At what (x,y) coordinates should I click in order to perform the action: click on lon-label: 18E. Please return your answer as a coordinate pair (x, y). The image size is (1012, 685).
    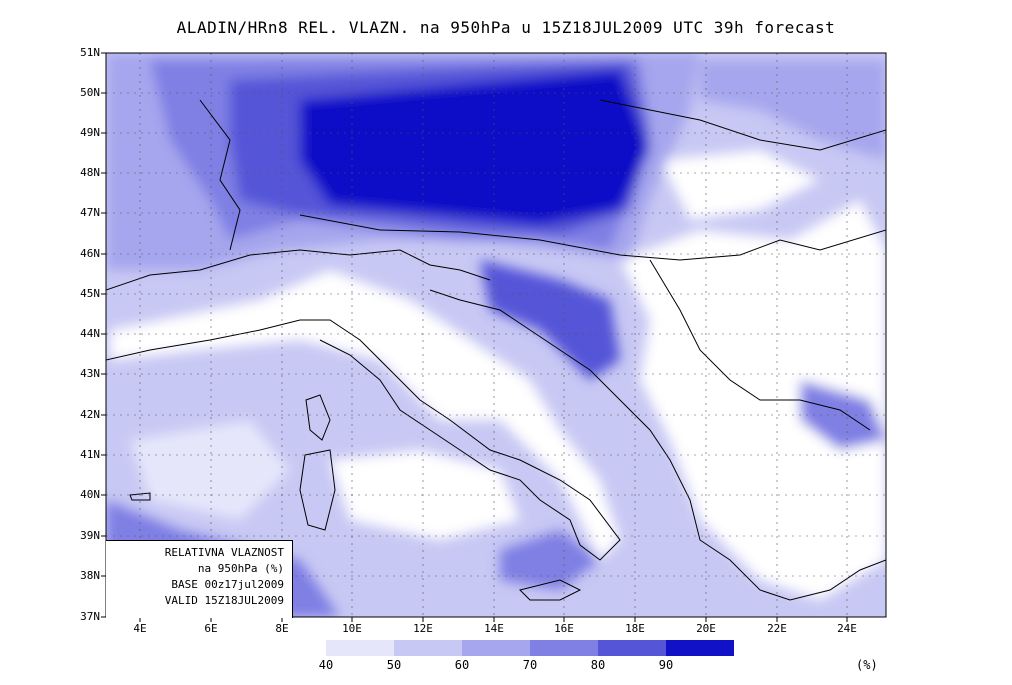
    Looking at the image, I should click on (635, 628).